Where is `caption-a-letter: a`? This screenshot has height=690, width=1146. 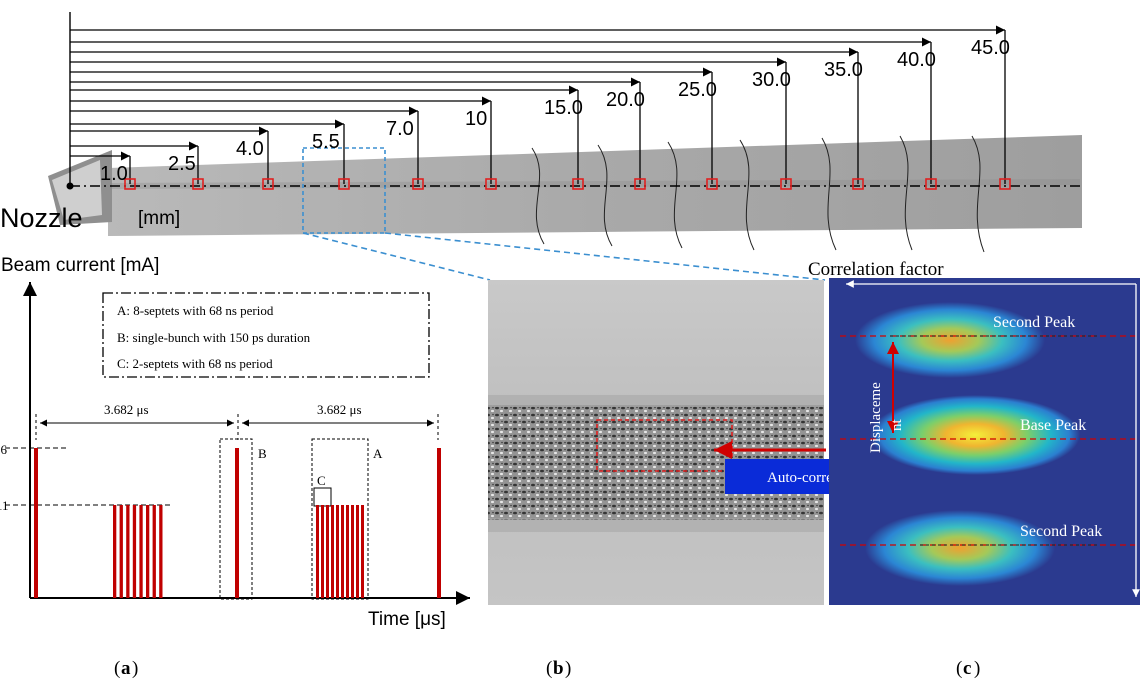 caption-a-letter: a is located at coordinates (126, 668).